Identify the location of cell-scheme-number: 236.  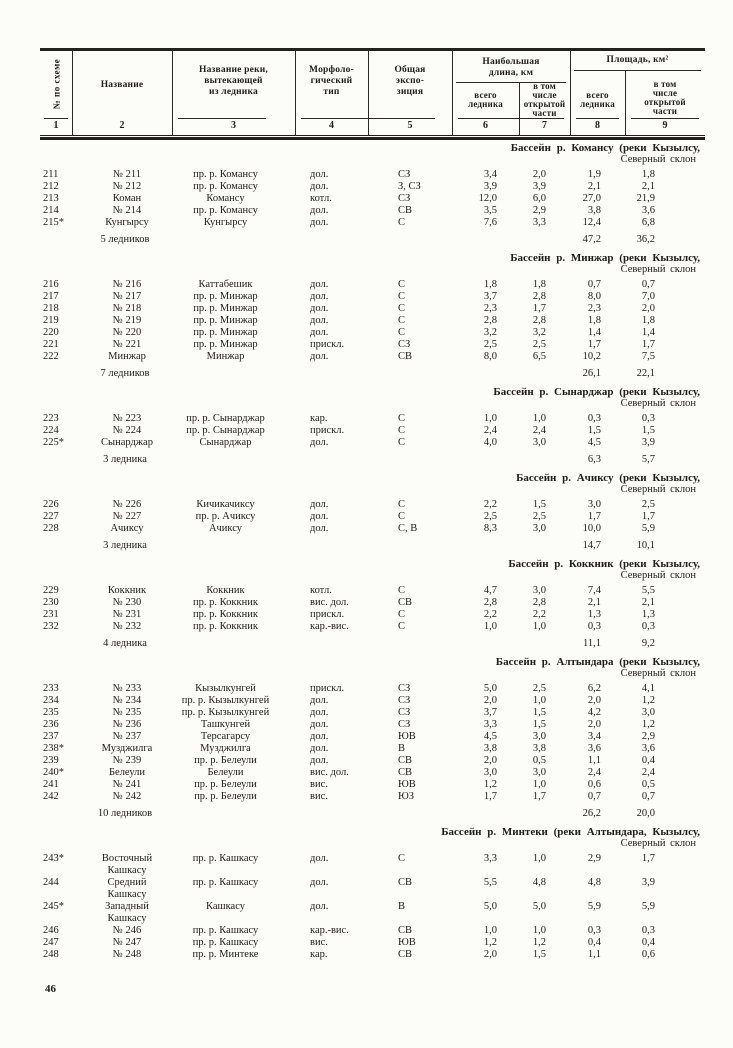
(51, 724).